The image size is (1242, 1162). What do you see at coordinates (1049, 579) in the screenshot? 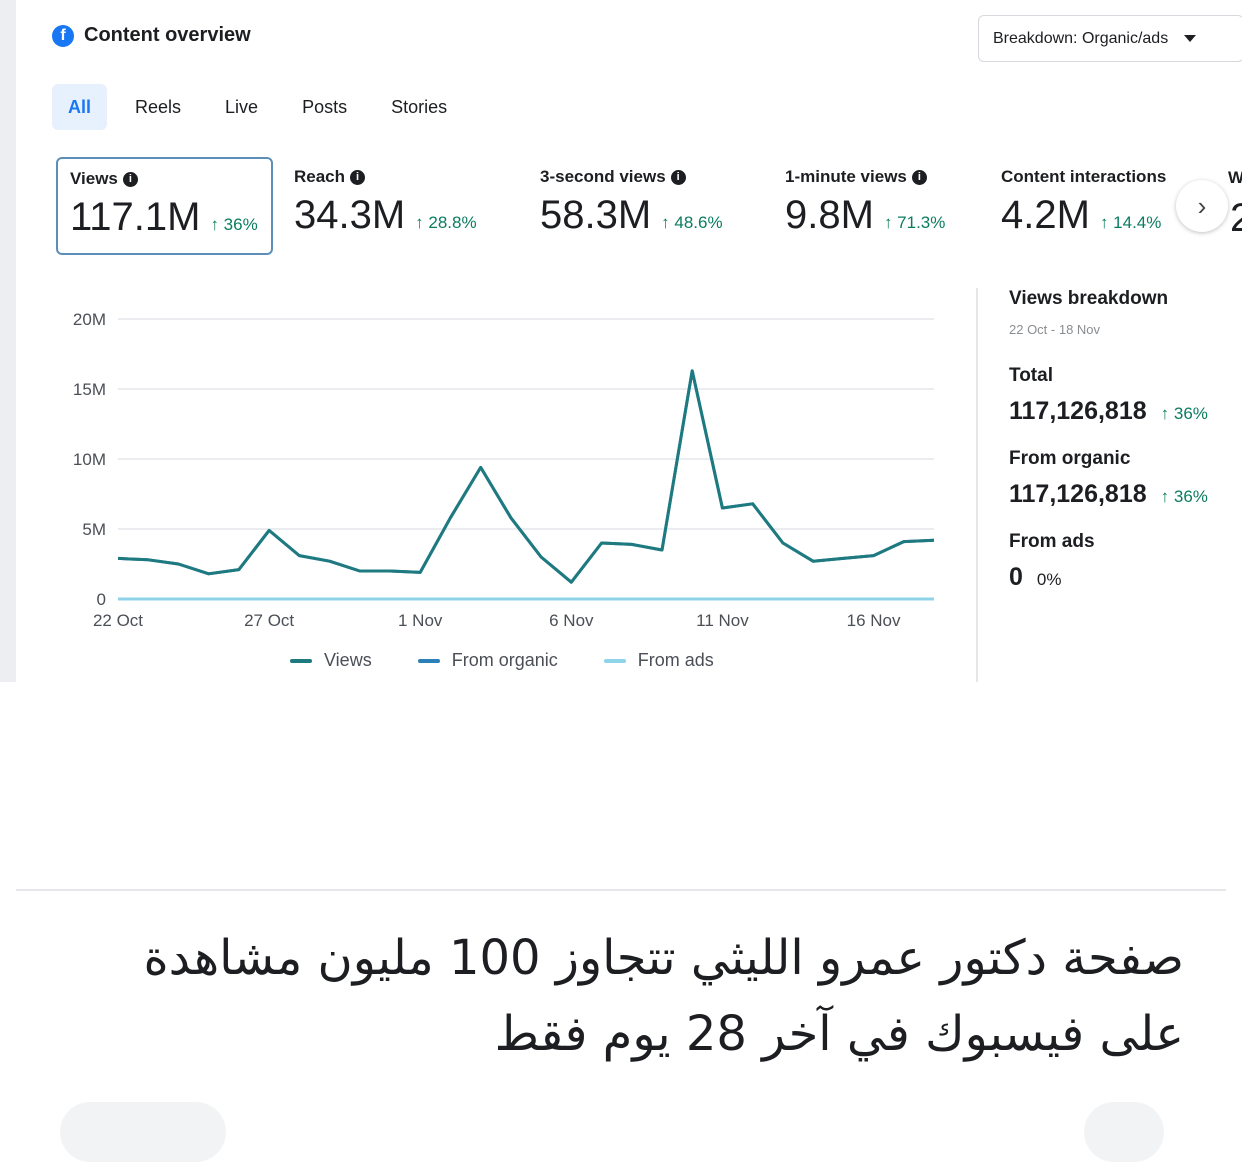
I see `ads-change: 0%` at bounding box center [1049, 579].